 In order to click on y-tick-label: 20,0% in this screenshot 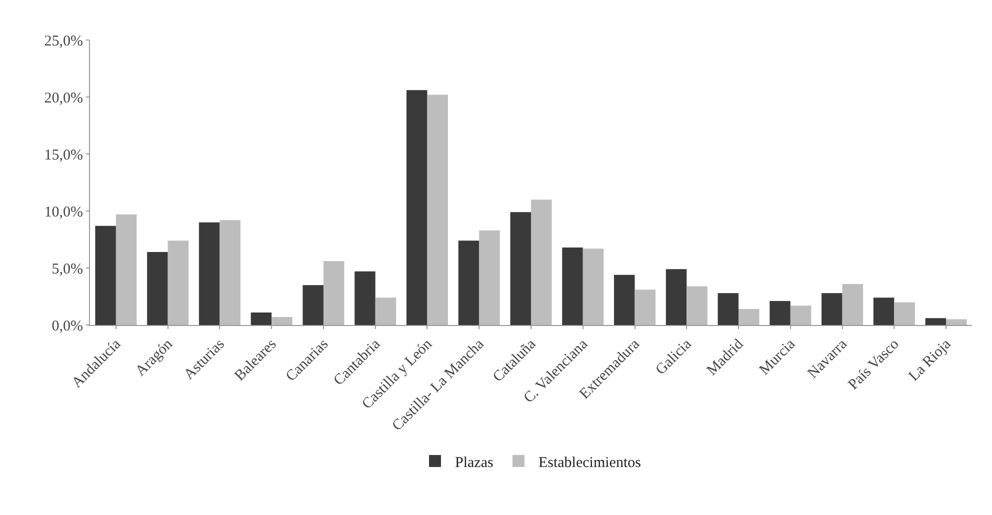, I will do `click(63, 98)`.